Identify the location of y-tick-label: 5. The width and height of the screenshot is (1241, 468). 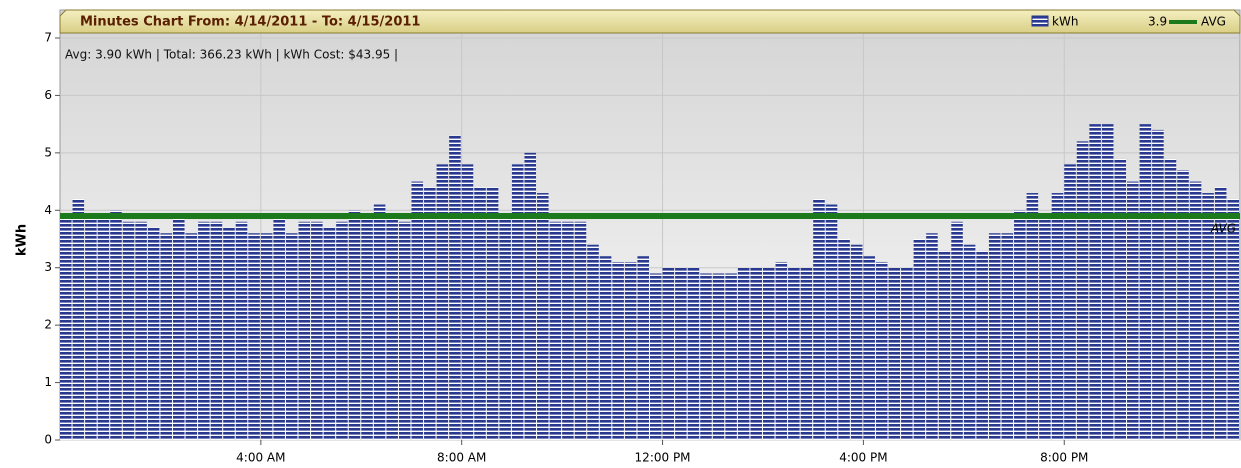
(48, 152).